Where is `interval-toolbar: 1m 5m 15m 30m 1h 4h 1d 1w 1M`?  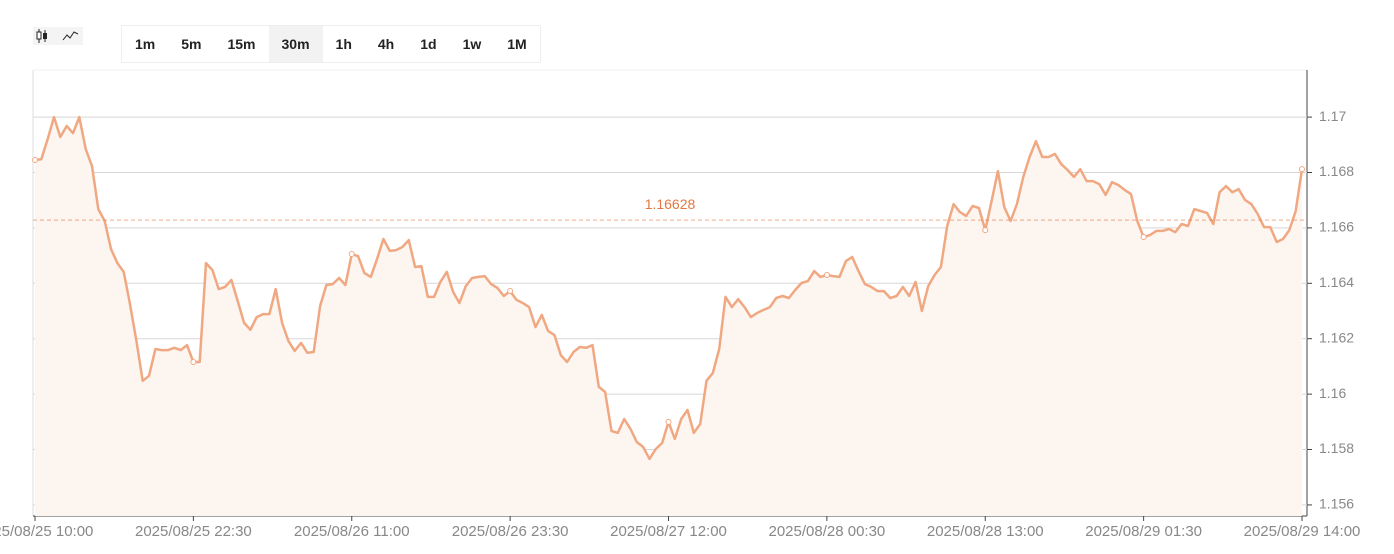 interval-toolbar: 1m 5m 15m 30m 1h 4h 1d 1w 1M is located at coordinates (331, 44).